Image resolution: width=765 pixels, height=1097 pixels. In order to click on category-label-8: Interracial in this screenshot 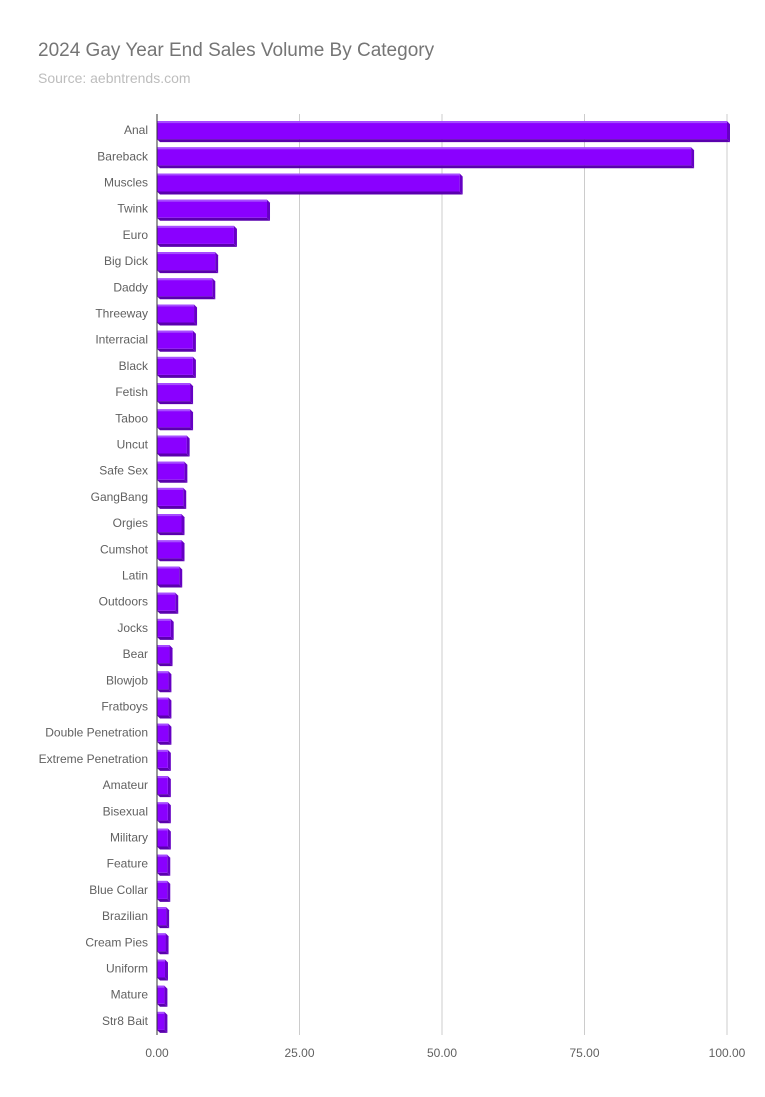, I will do `click(121, 340)`.